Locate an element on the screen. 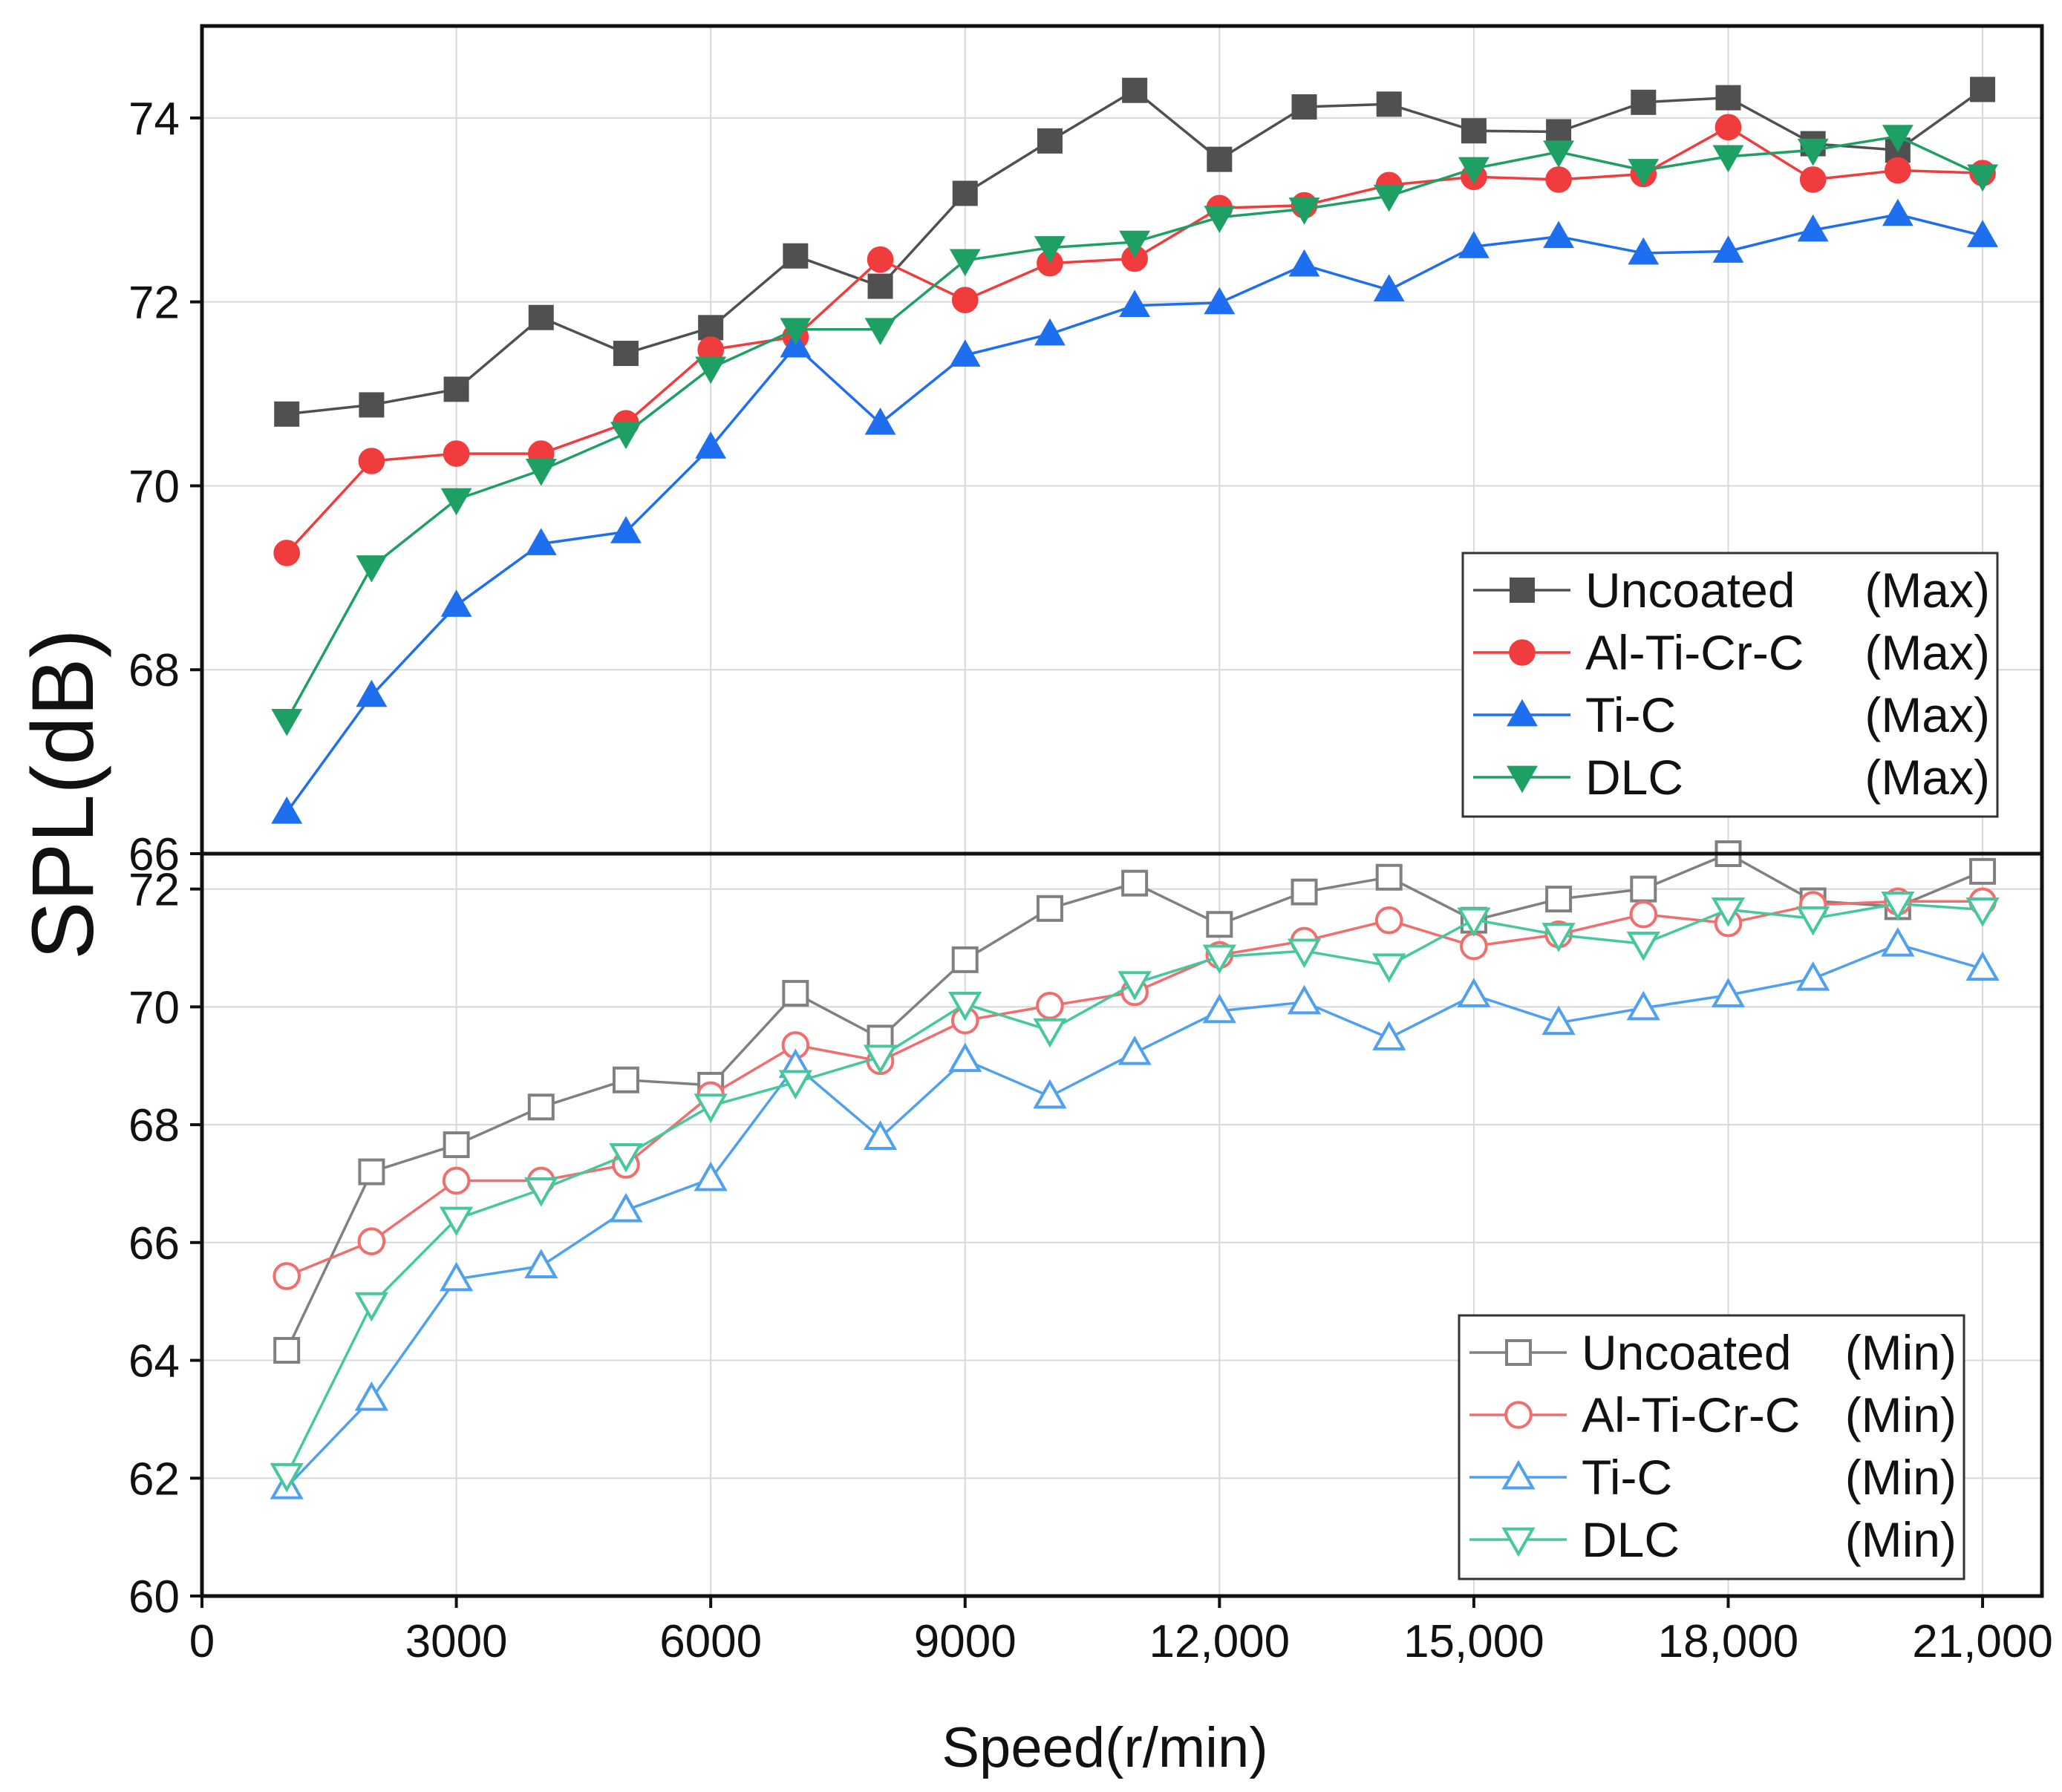  legend-tag-min-0: (Min) is located at coordinates (1901, 1352).